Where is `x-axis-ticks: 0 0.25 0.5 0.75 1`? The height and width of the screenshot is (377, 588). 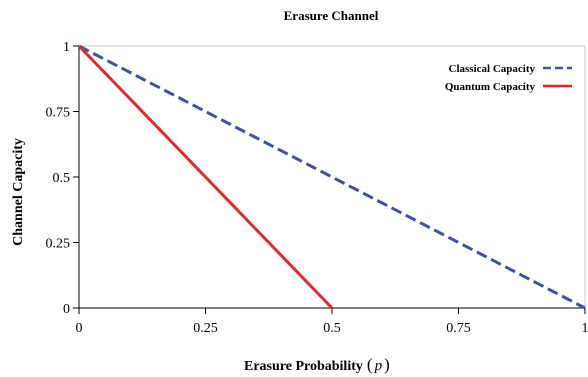
x-axis-ticks: 0 0.25 0.5 0.75 1 is located at coordinates (332, 322).